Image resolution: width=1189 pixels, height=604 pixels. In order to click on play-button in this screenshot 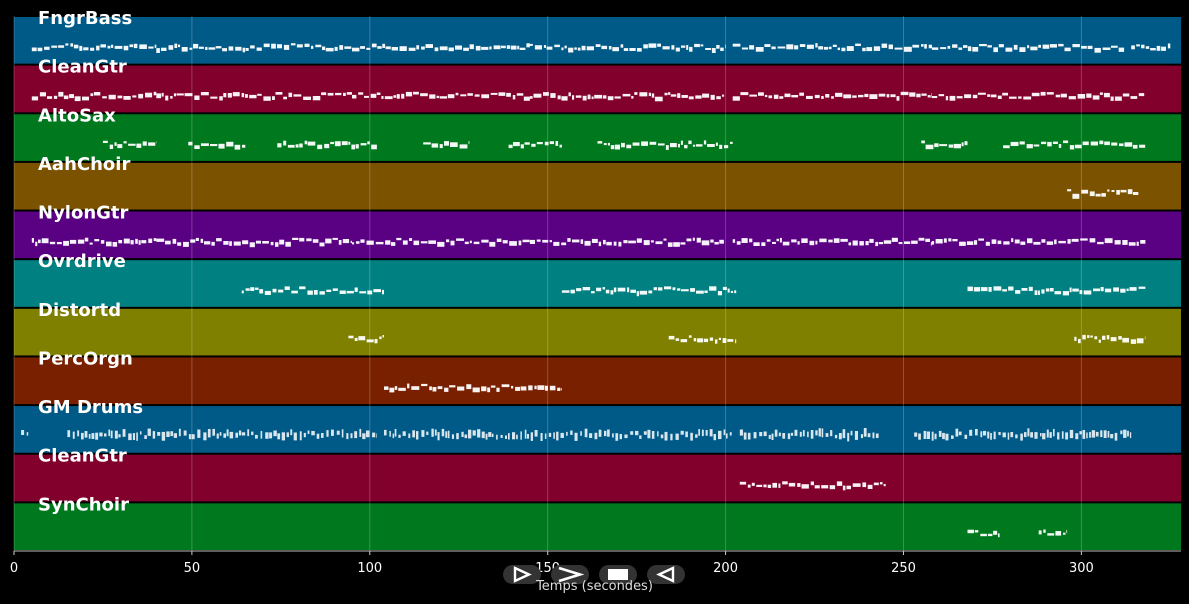, I will do `click(522, 574)`.